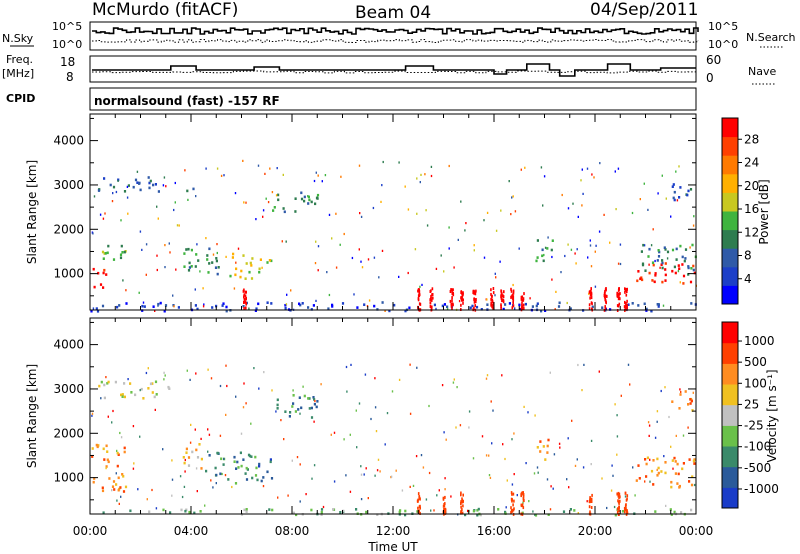 The image size is (800, 554). I want to click on velocity-colorbar-swatch, so click(730, 353).